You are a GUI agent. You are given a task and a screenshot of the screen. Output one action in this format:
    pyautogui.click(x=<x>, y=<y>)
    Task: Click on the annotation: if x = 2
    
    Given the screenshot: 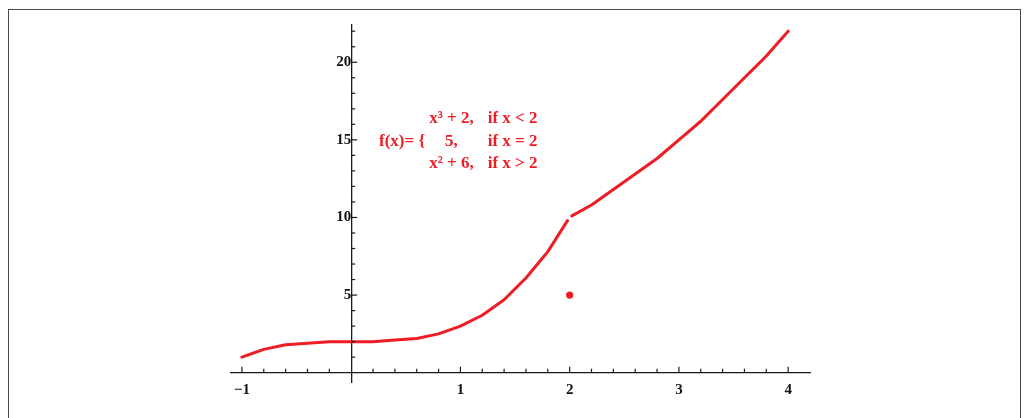 What is the action you would take?
    pyautogui.click(x=512, y=140)
    